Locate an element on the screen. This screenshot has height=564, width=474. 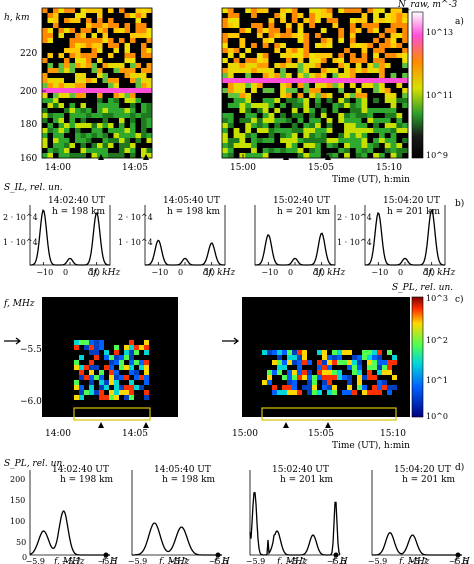
panel-d-xtick: −5.5 is located at coordinates (107, 560).